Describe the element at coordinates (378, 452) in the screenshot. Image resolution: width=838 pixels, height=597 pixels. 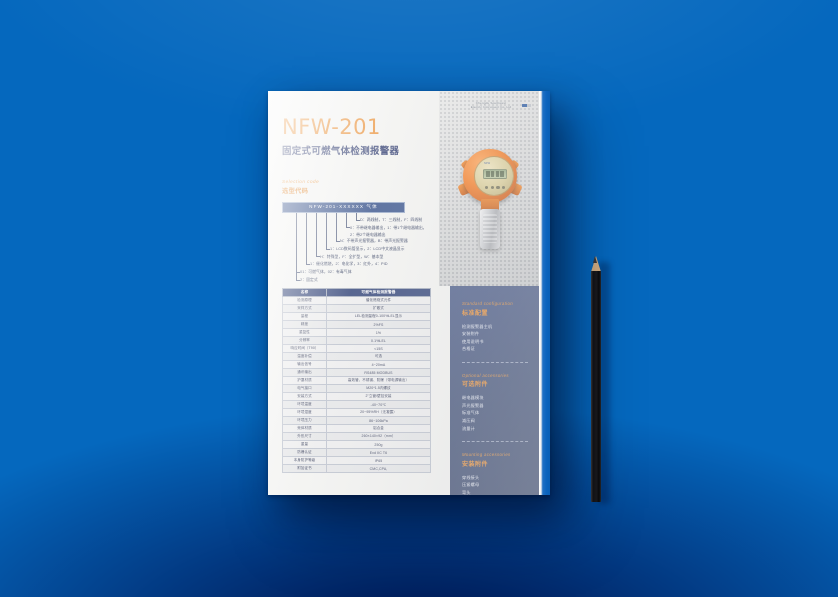
I see `spec-value-cell: Exd IIC T6` at that location.